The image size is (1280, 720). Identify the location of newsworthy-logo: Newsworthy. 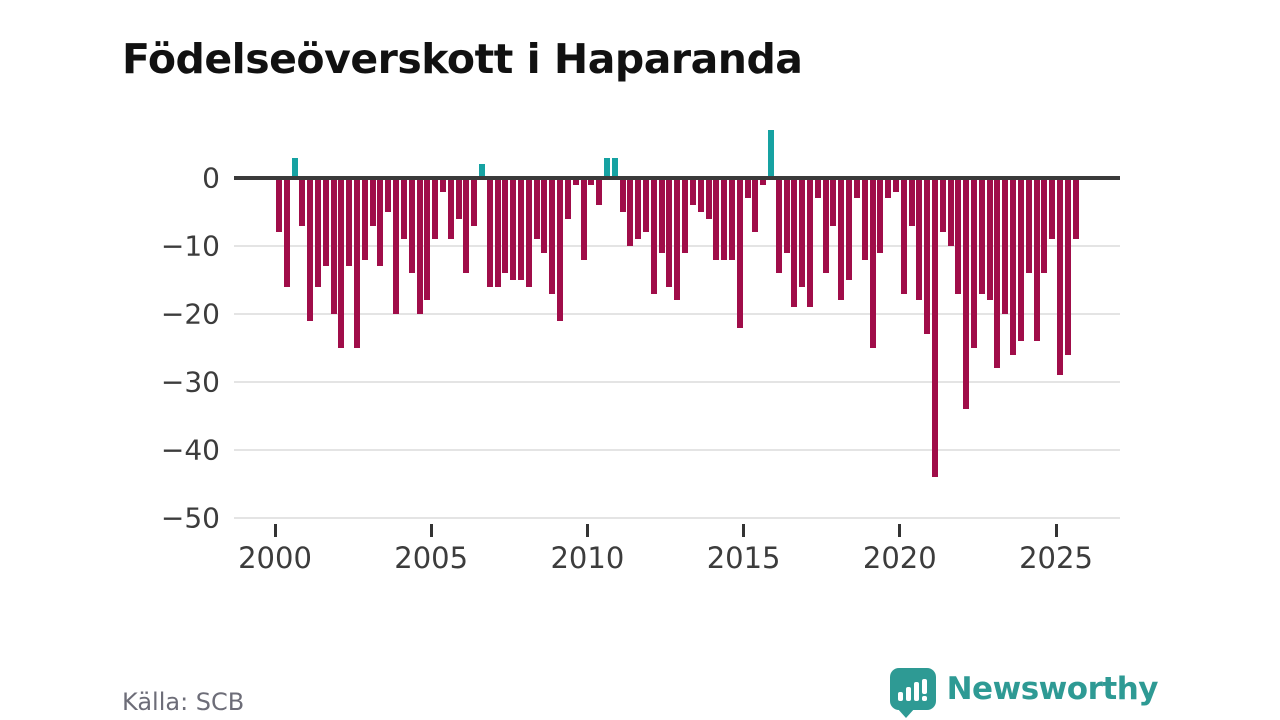
(1024, 693).